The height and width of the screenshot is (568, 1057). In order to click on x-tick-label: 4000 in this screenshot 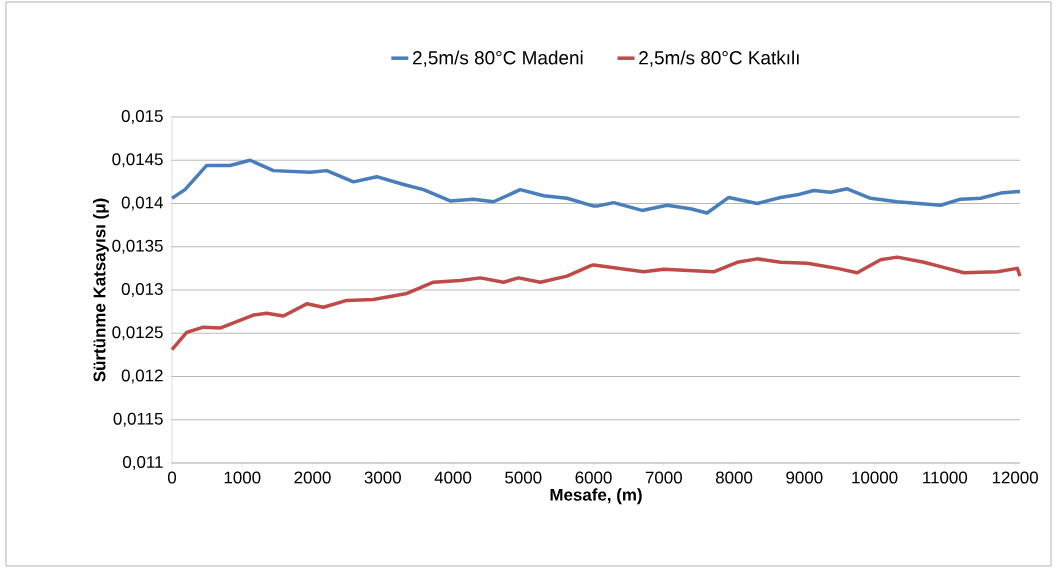, I will do `click(453, 477)`.